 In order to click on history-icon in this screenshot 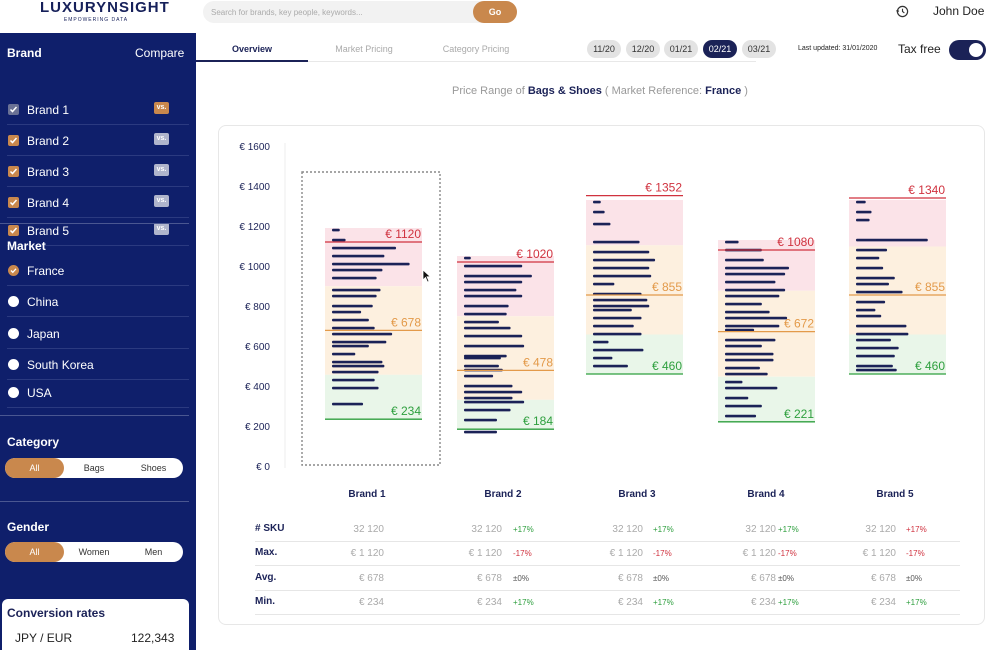, I will do `click(902, 11)`.